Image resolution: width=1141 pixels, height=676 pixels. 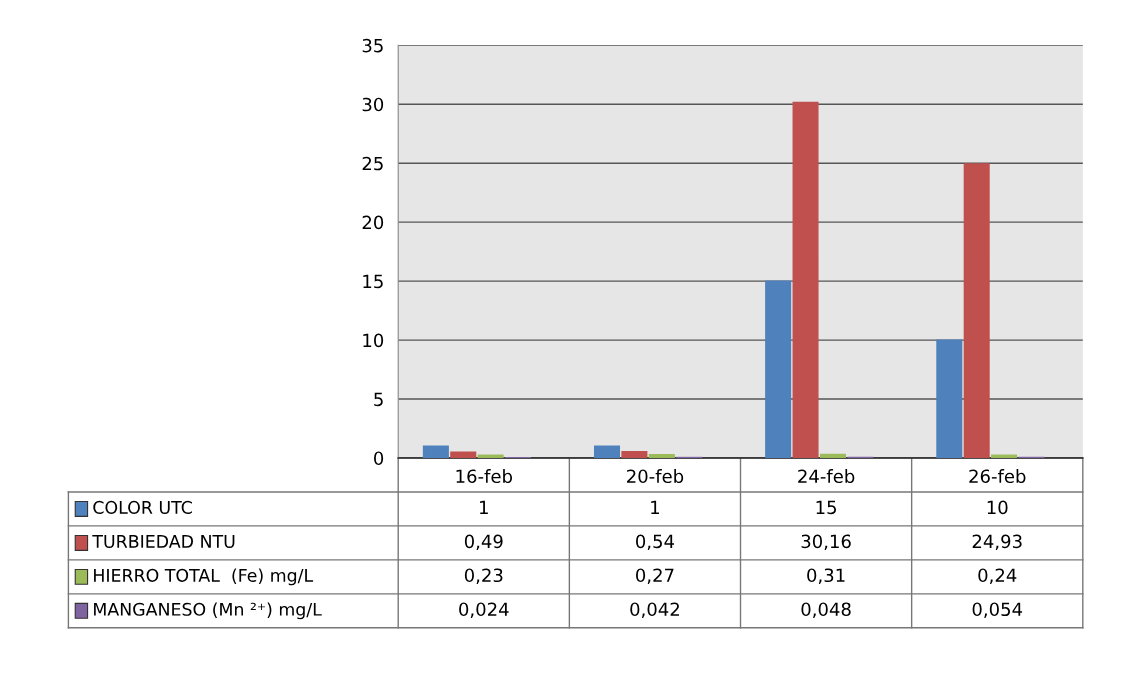 I want to click on data-label: 15, so click(x=826, y=507).